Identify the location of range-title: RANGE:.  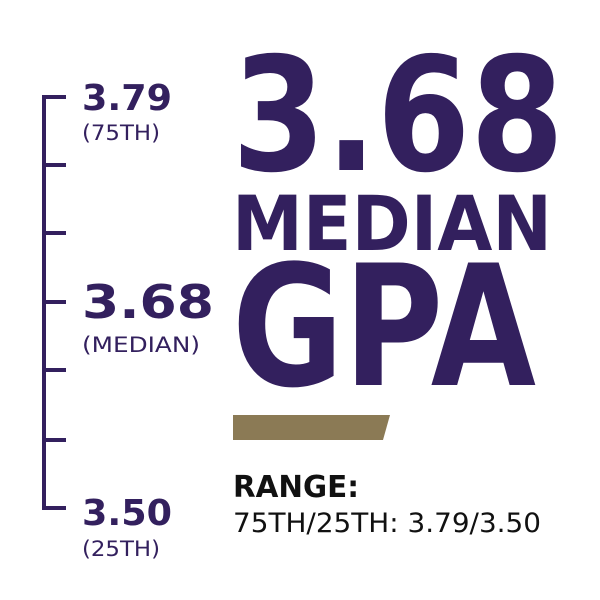
(296, 487).